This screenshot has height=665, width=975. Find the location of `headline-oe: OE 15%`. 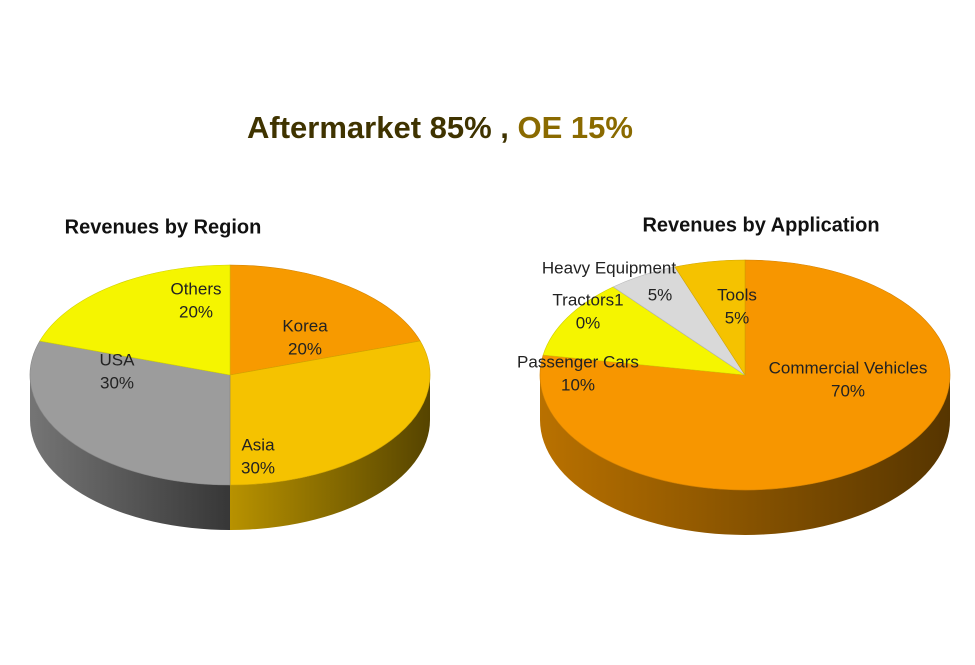

headline-oe: OE 15% is located at coordinates (575, 127).